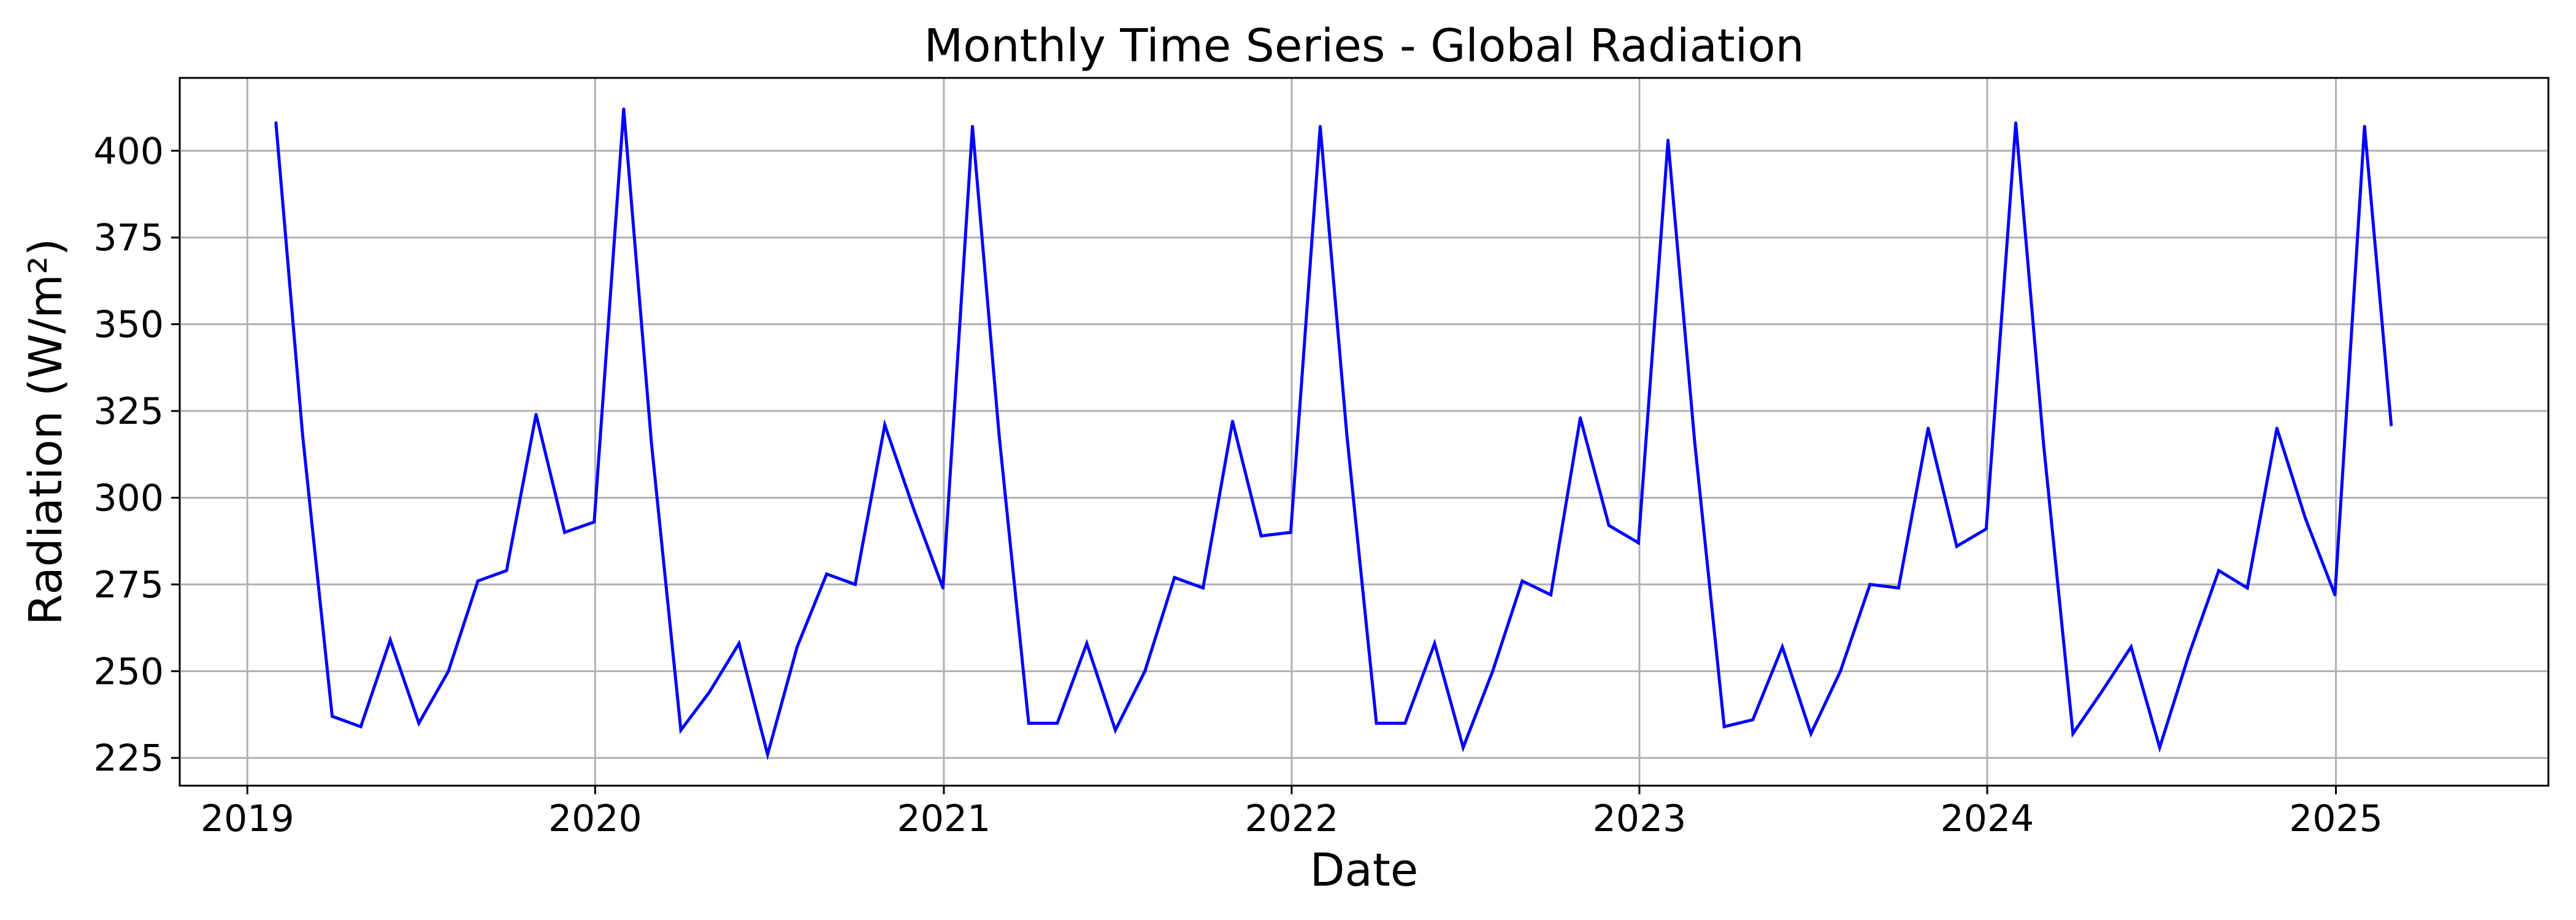 Image resolution: width=2576 pixels, height=920 pixels. I want to click on y-tick-label: 325, so click(128, 411).